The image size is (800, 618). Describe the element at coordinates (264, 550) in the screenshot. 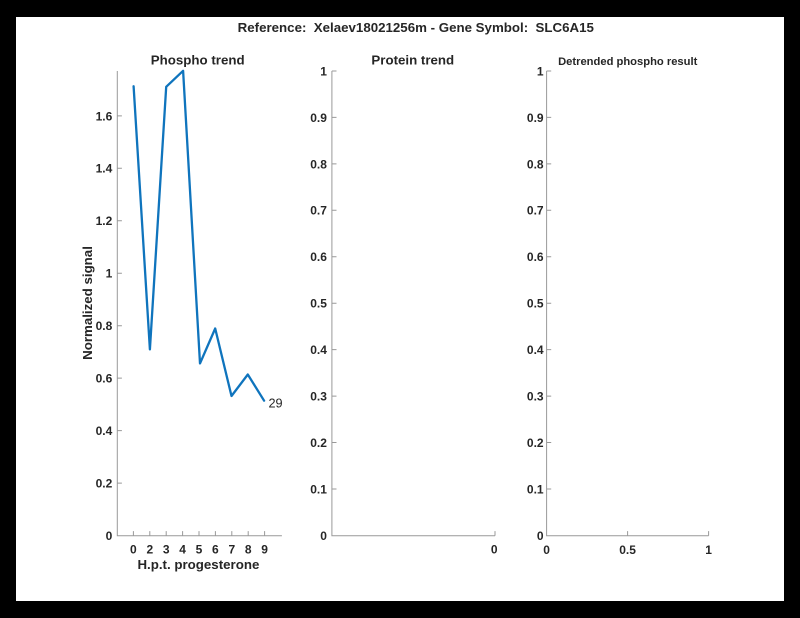

I see `svg-text: 9` at that location.